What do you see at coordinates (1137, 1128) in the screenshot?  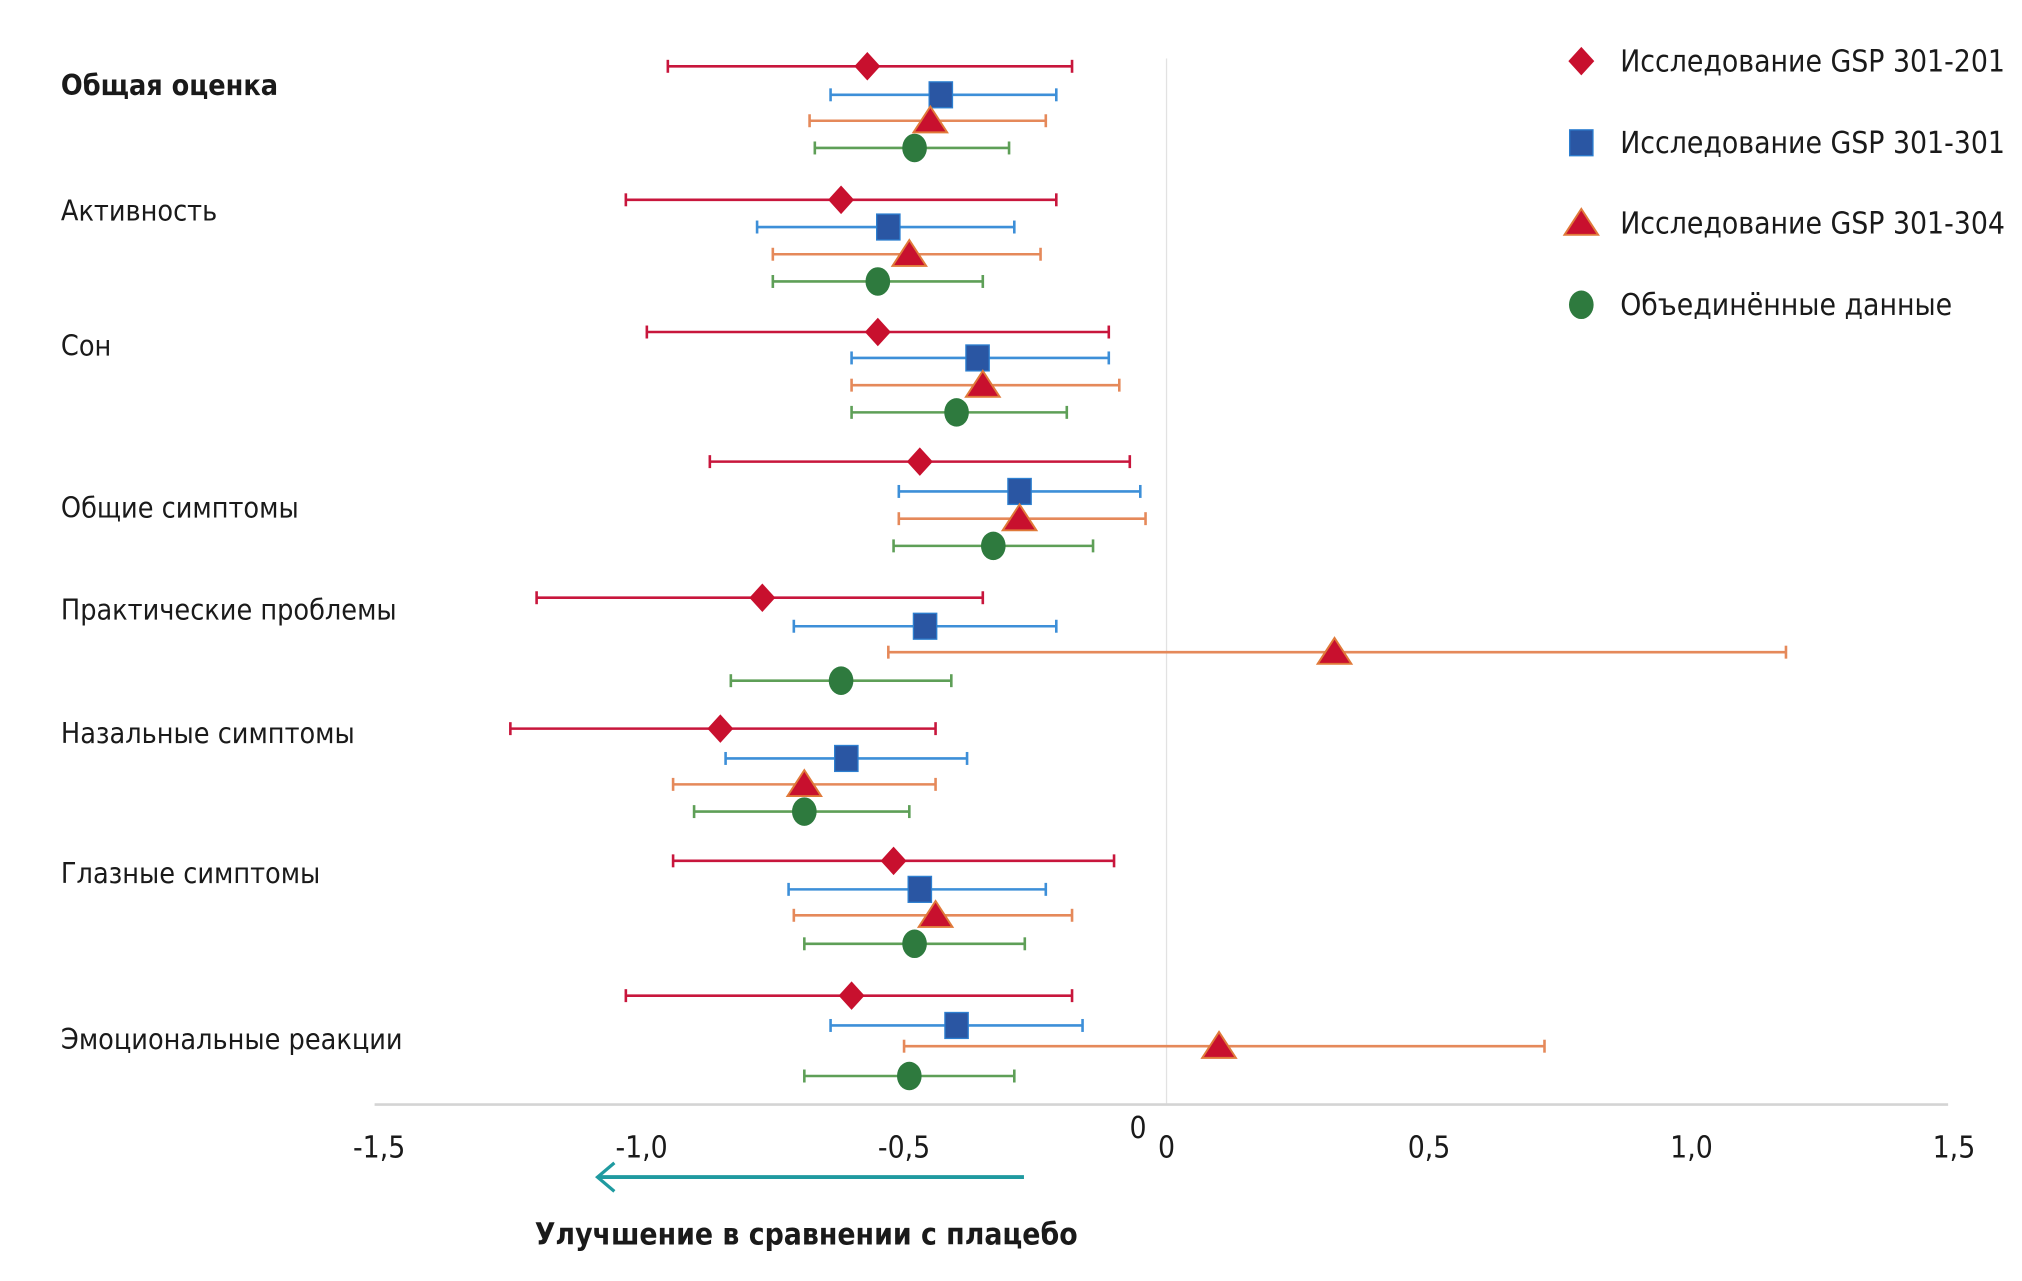 I see `zero-extra-label: 0` at bounding box center [1137, 1128].